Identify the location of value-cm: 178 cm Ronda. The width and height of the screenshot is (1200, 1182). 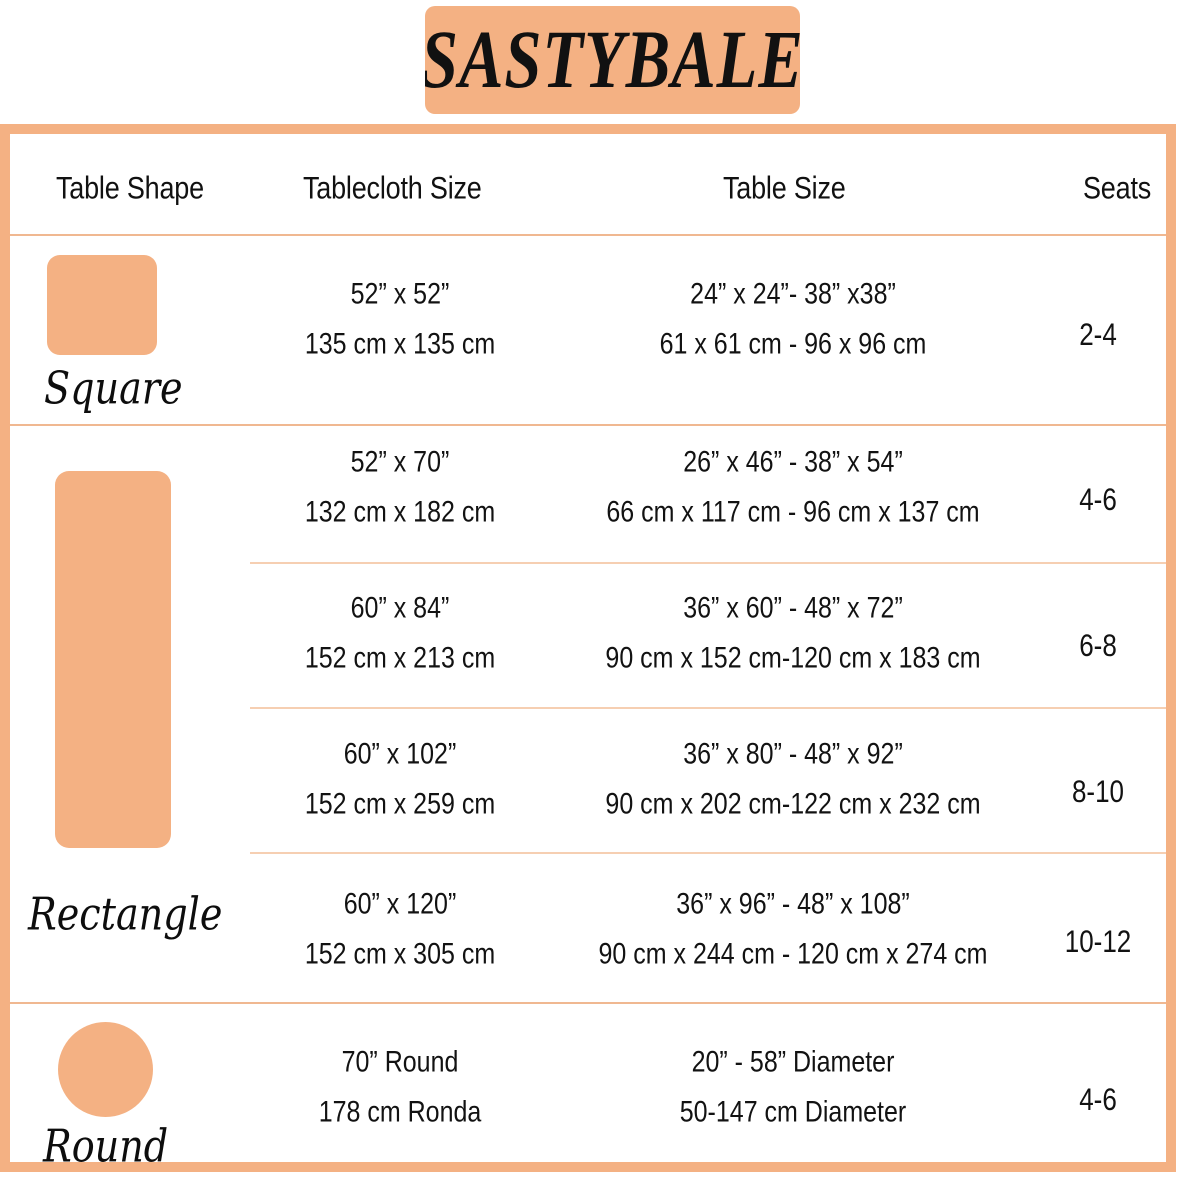
(400, 1112).